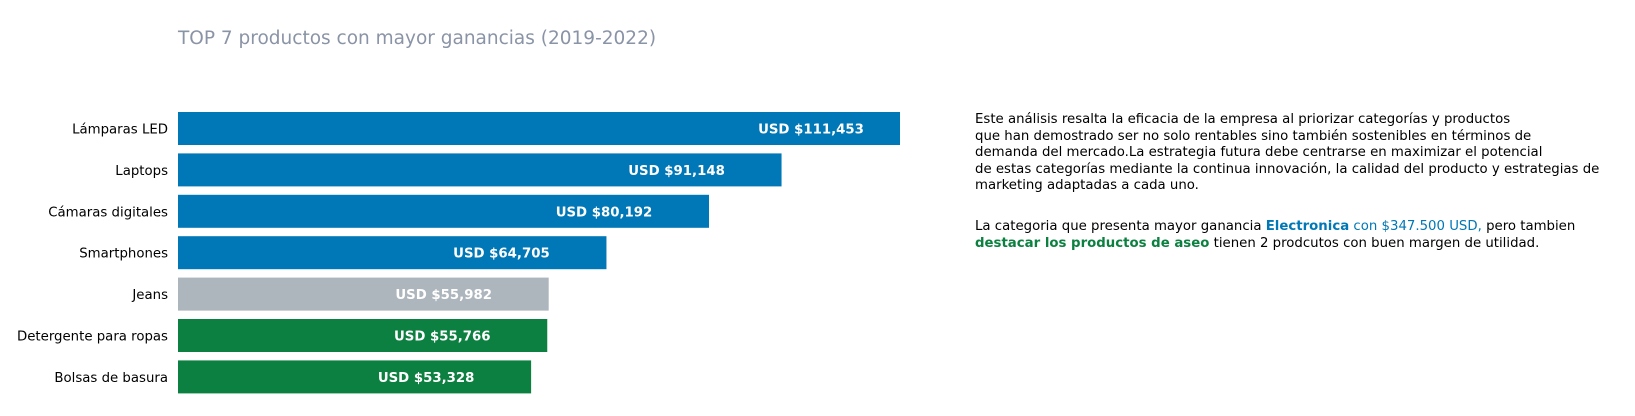 The image size is (1635, 416). Describe the element at coordinates (604, 212) in the screenshot. I see `value-label: USD $80,192` at that location.